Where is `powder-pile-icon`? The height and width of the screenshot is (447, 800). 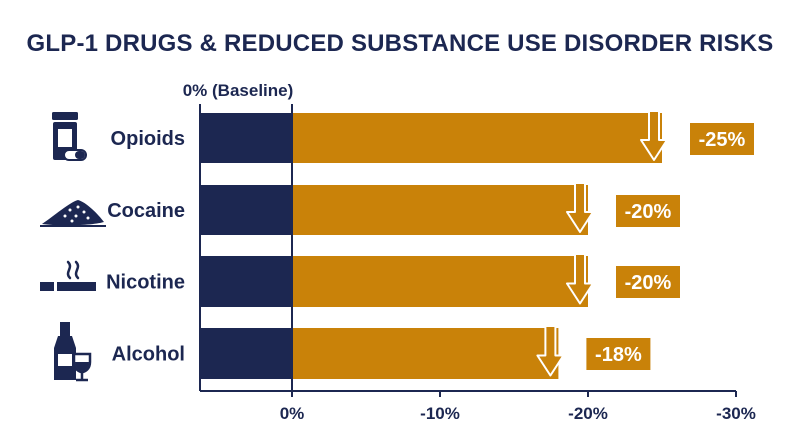
powder-pile-icon is located at coordinates (73, 213).